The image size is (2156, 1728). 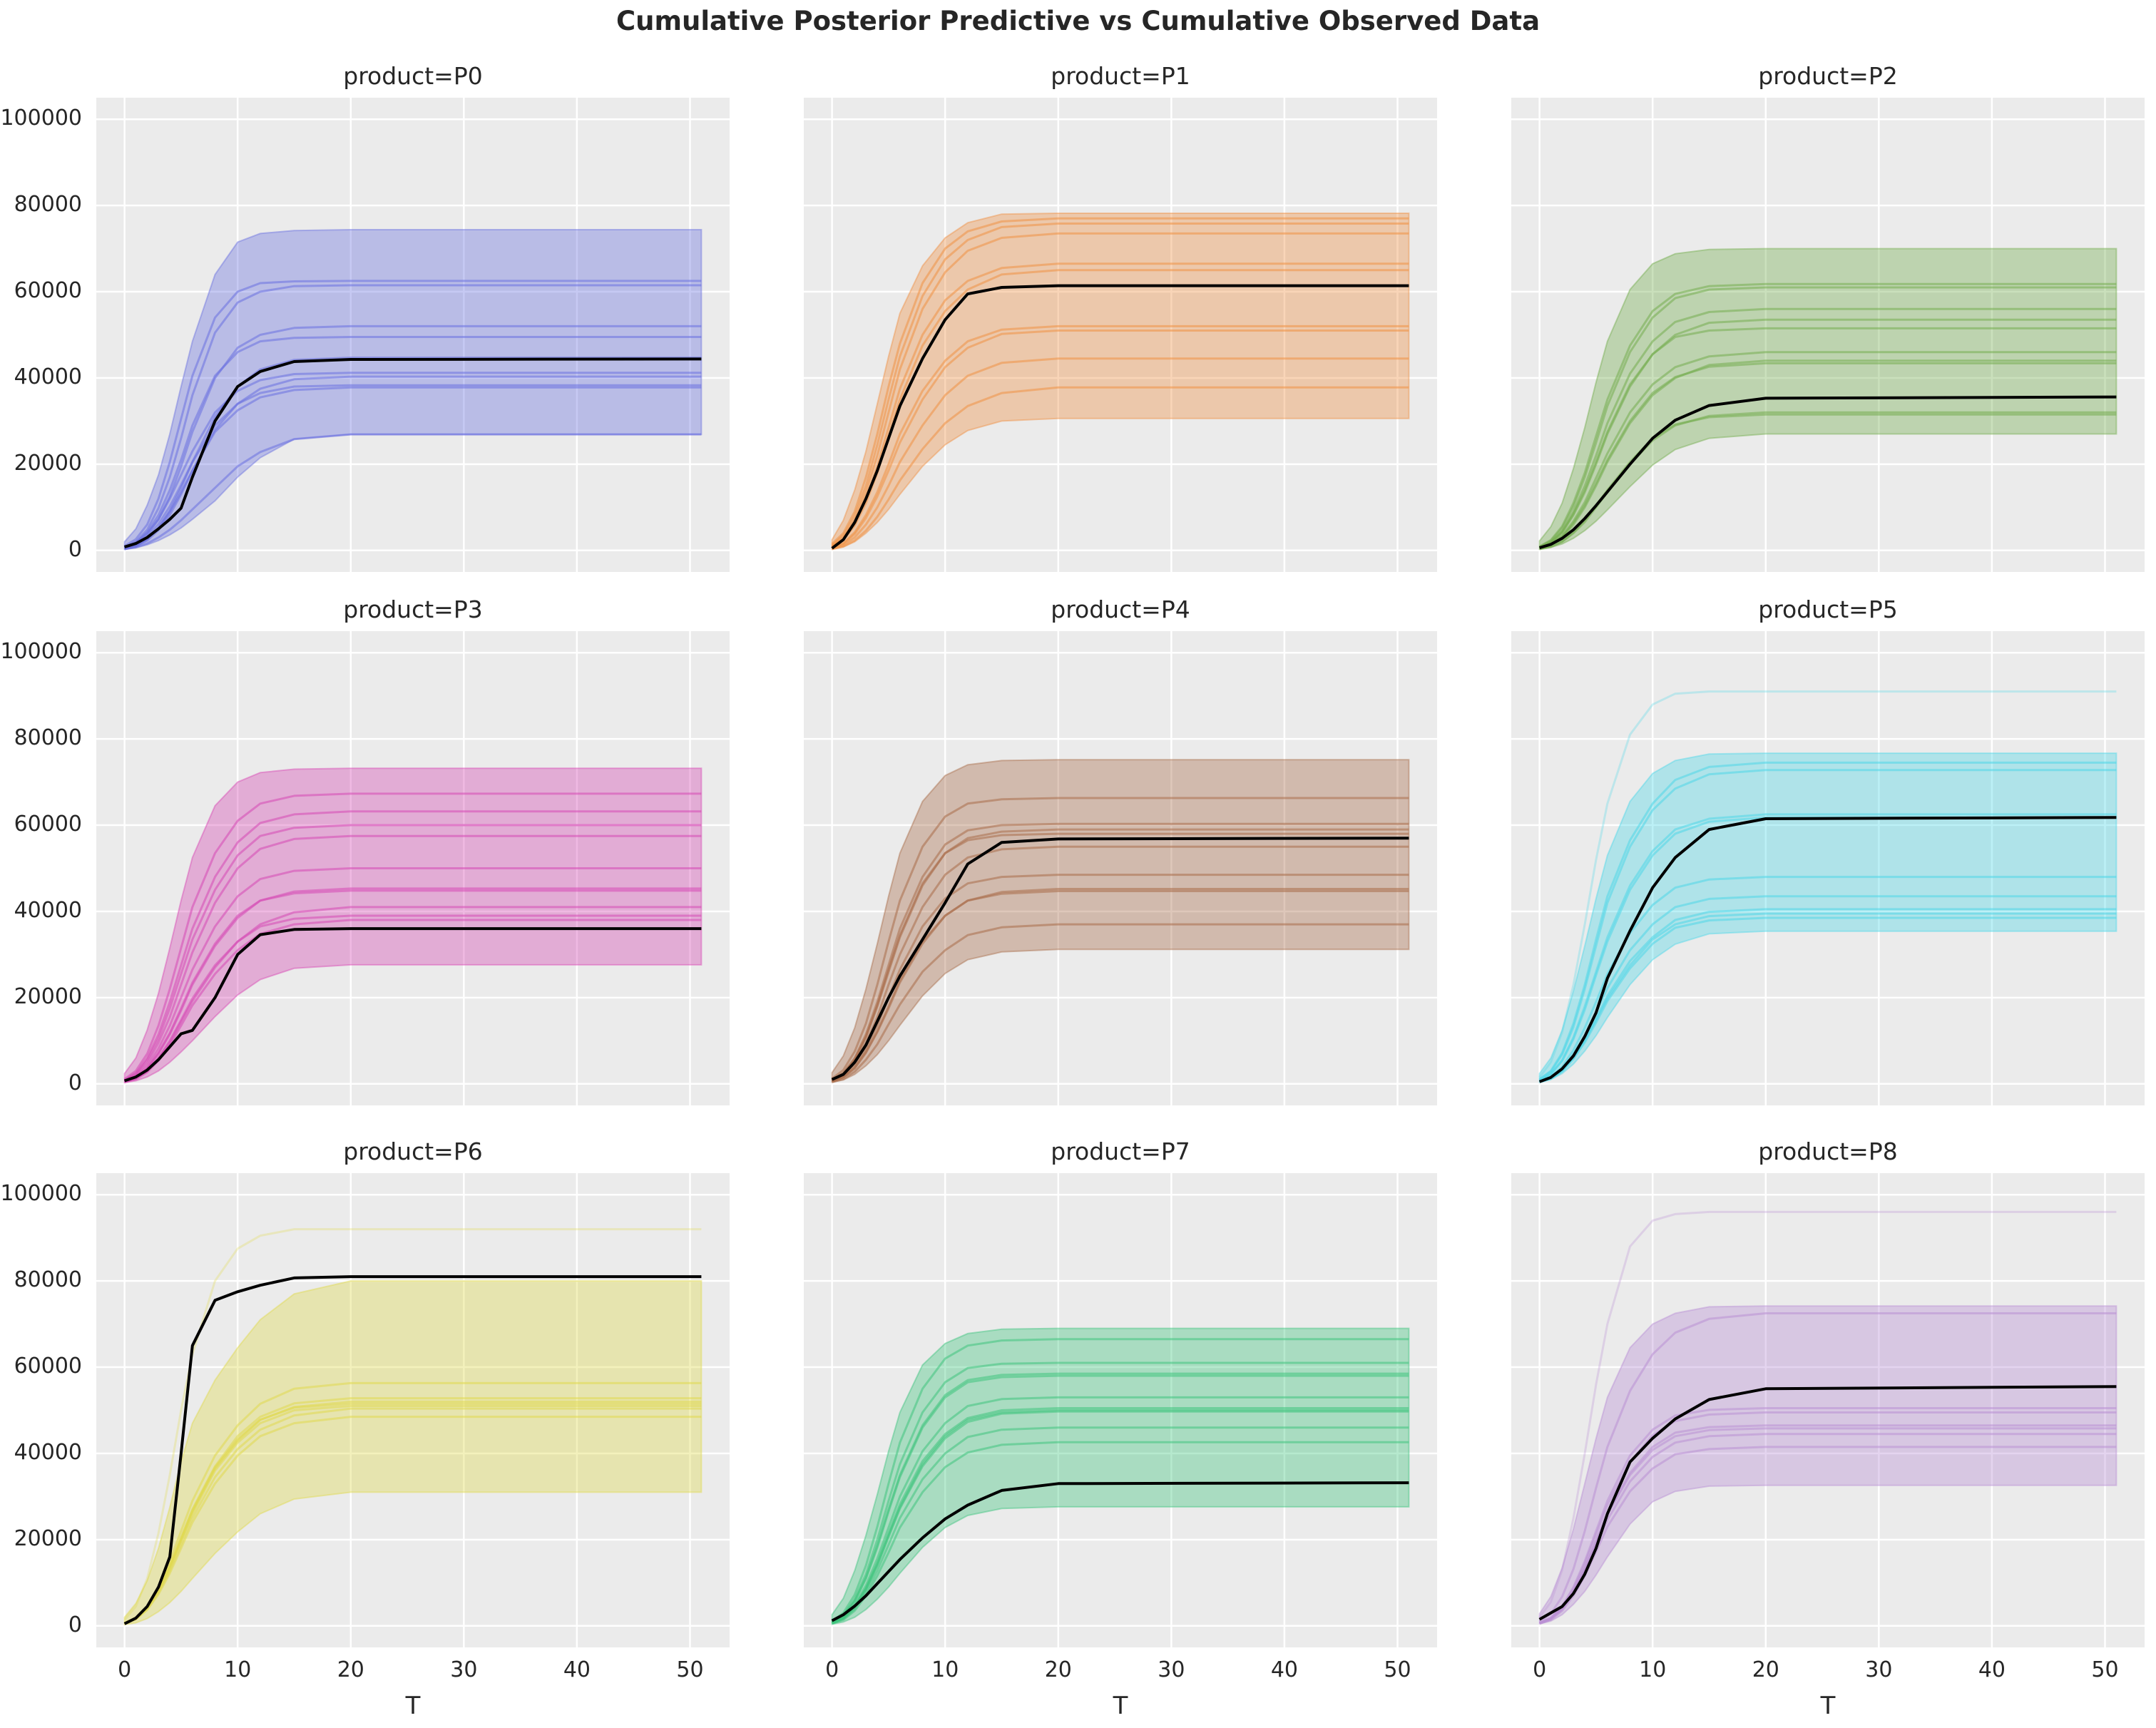 I want to click on subplot-title-P0: product=P0, so click(x=413, y=76).